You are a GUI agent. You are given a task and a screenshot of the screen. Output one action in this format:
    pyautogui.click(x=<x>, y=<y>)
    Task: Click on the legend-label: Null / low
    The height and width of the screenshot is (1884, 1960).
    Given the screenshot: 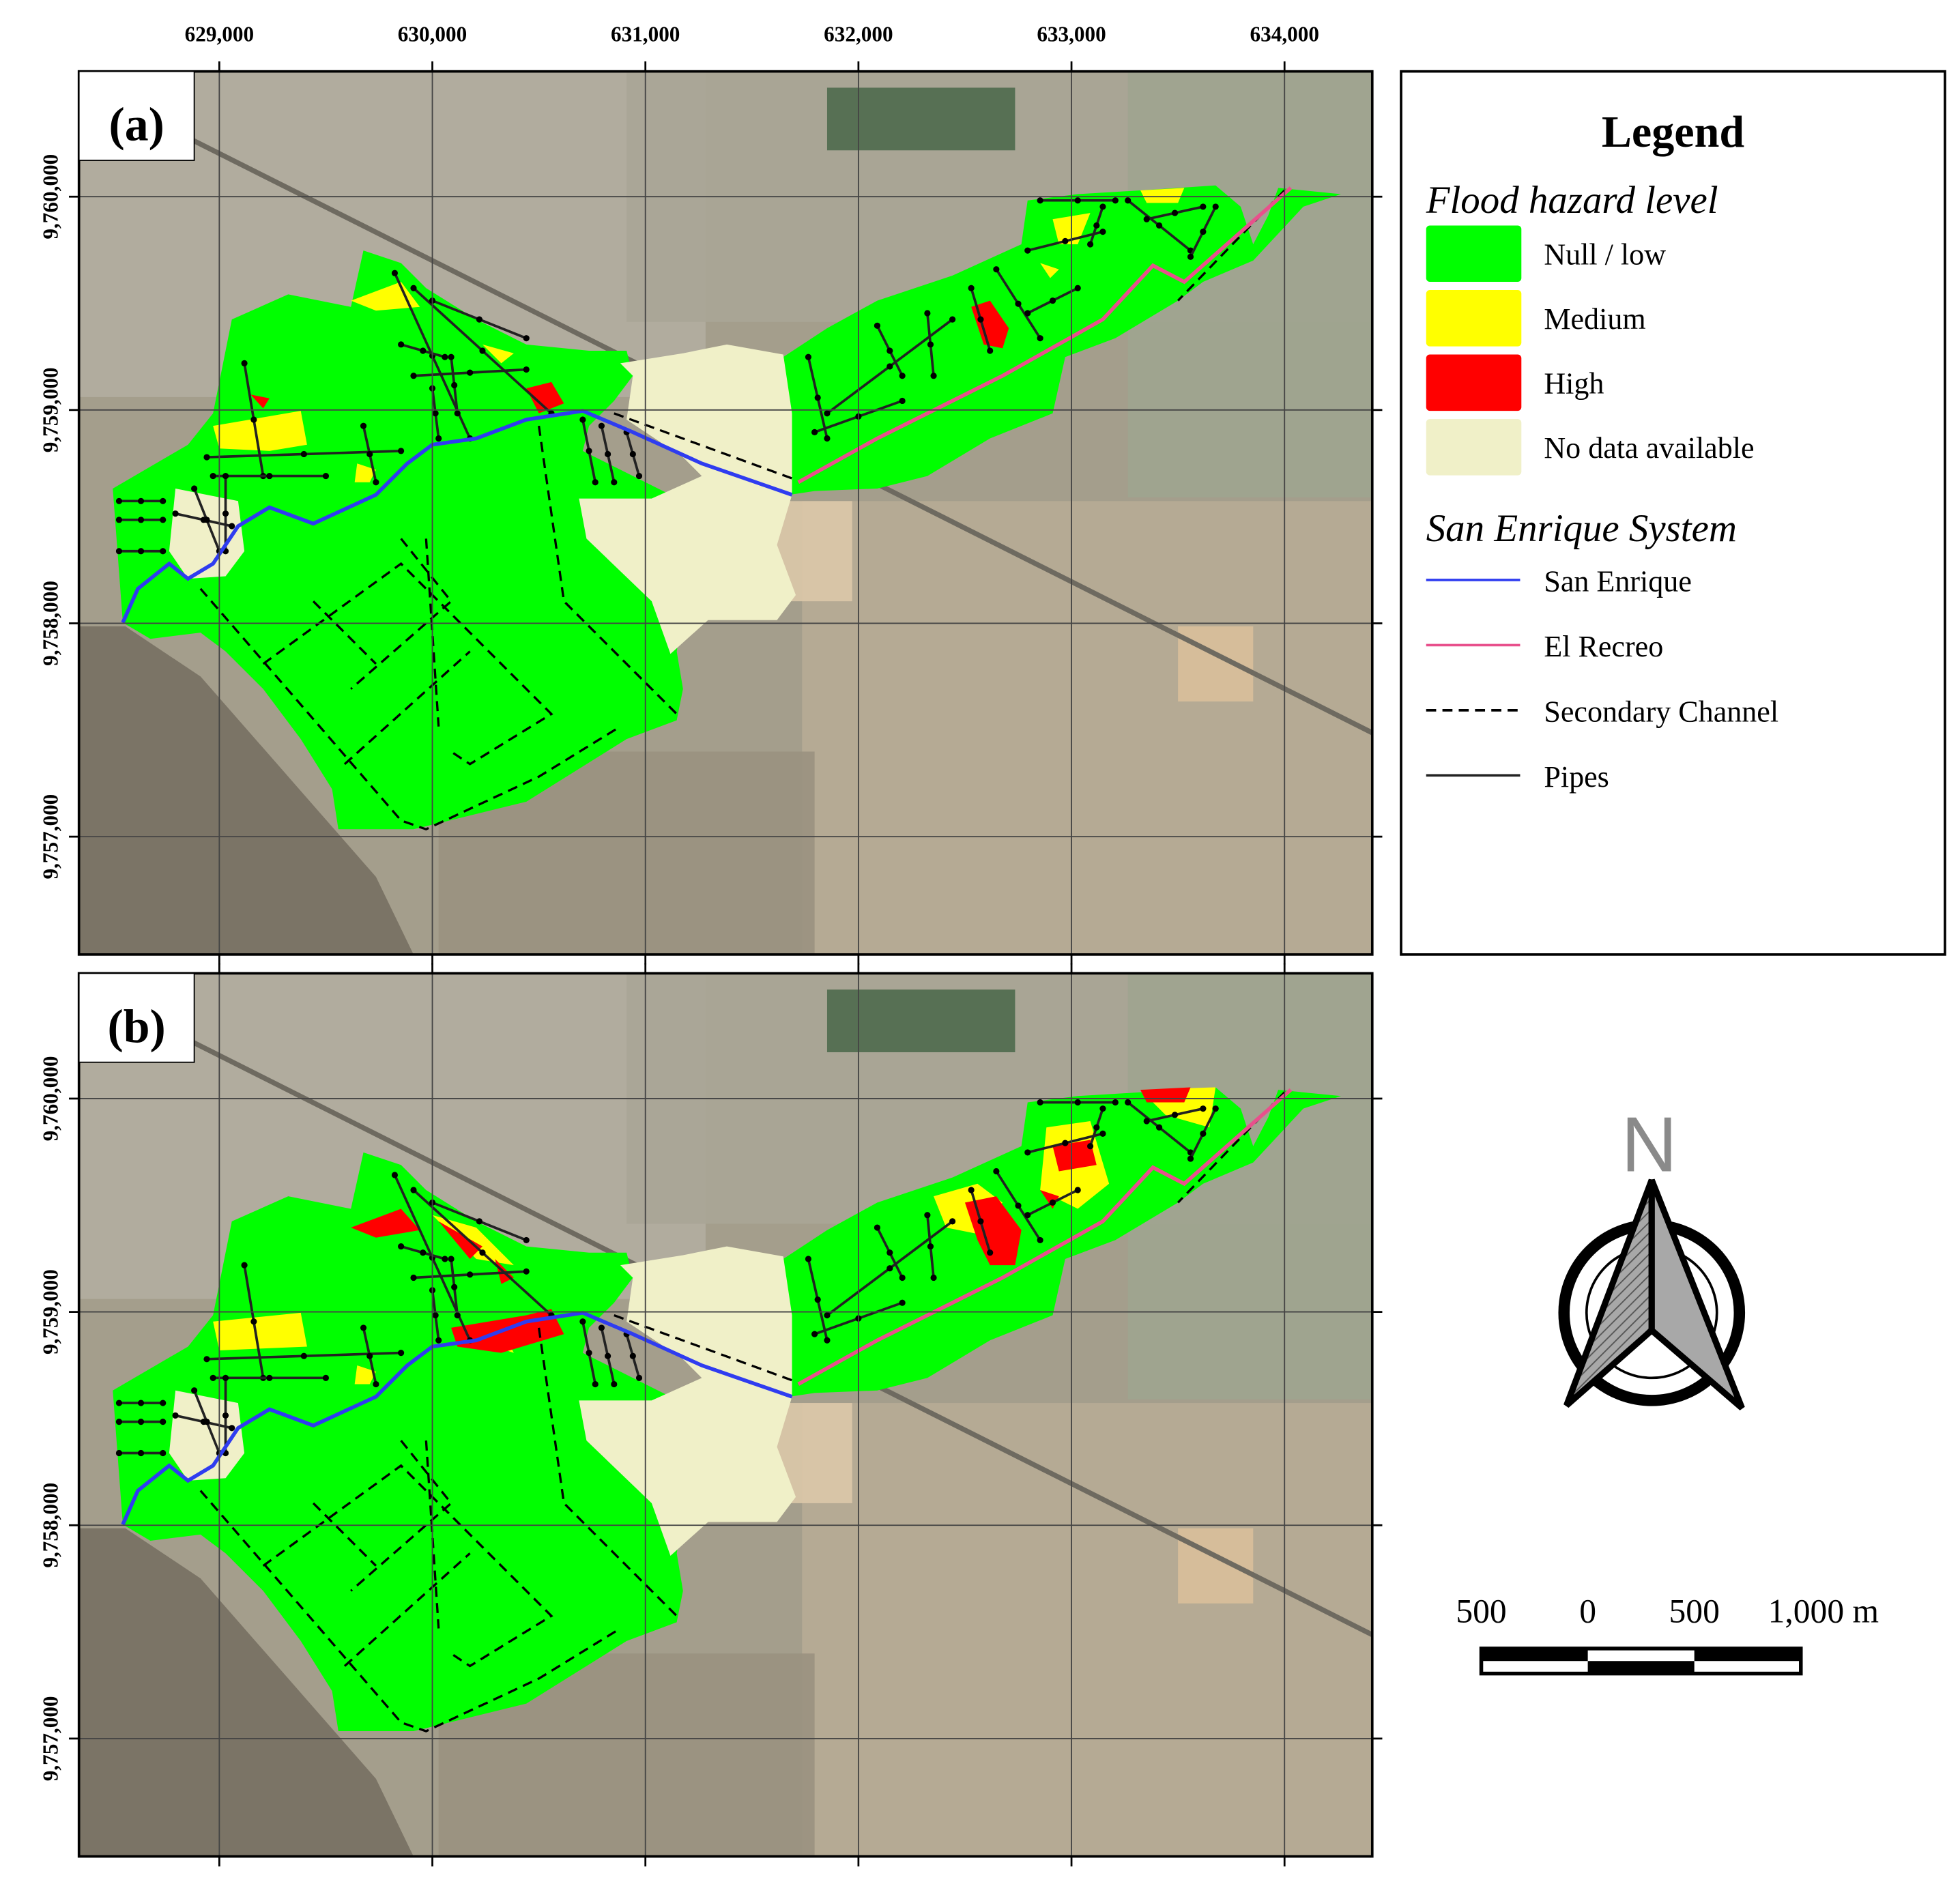 What is the action you would take?
    pyautogui.click(x=1605, y=254)
    